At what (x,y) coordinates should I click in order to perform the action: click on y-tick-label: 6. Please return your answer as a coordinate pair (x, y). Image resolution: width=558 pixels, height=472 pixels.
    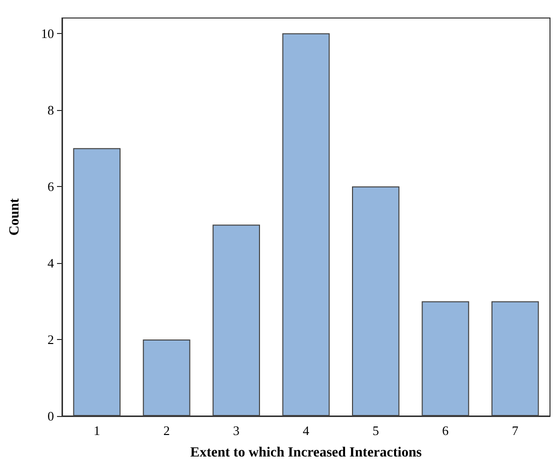
    Looking at the image, I should click on (51, 186).